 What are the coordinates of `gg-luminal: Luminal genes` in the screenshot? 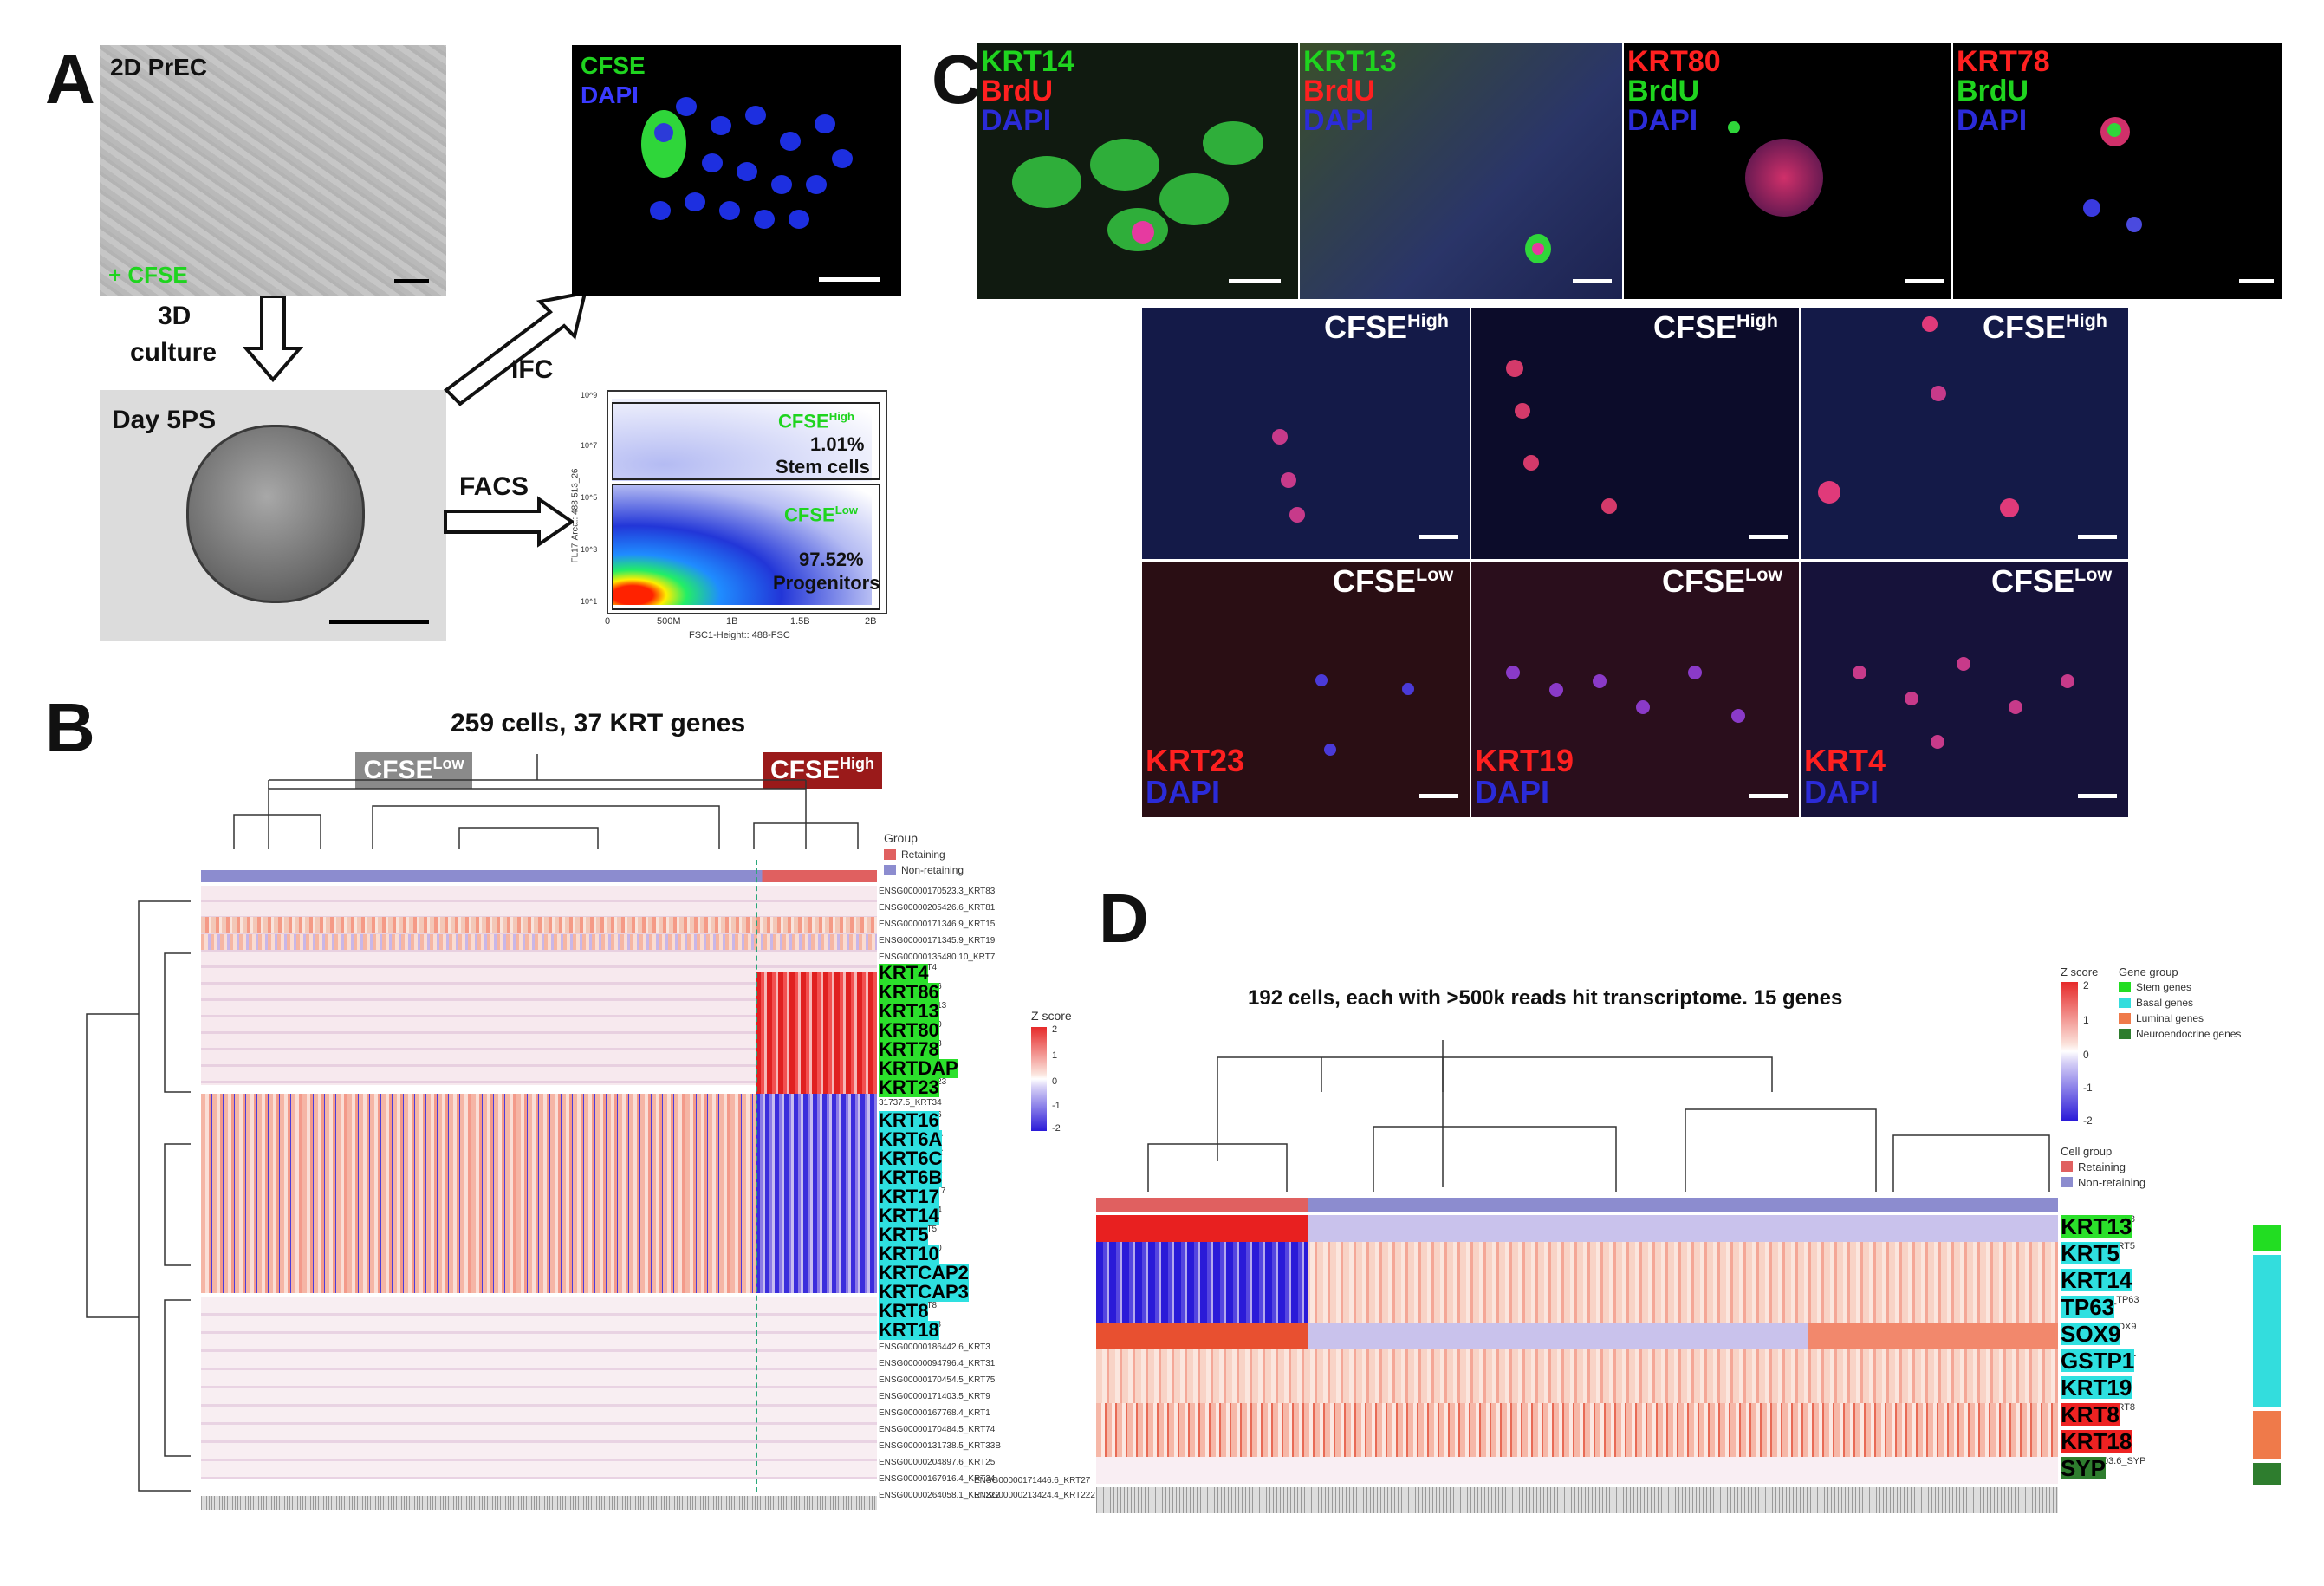 It's located at (2170, 1018).